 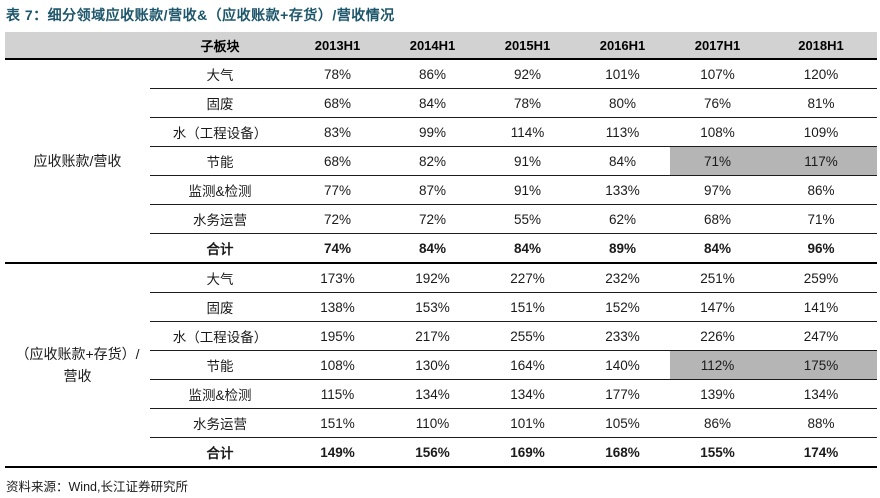 What do you see at coordinates (622, 336) in the screenshot?
I see `table-cell: 233%` at bounding box center [622, 336].